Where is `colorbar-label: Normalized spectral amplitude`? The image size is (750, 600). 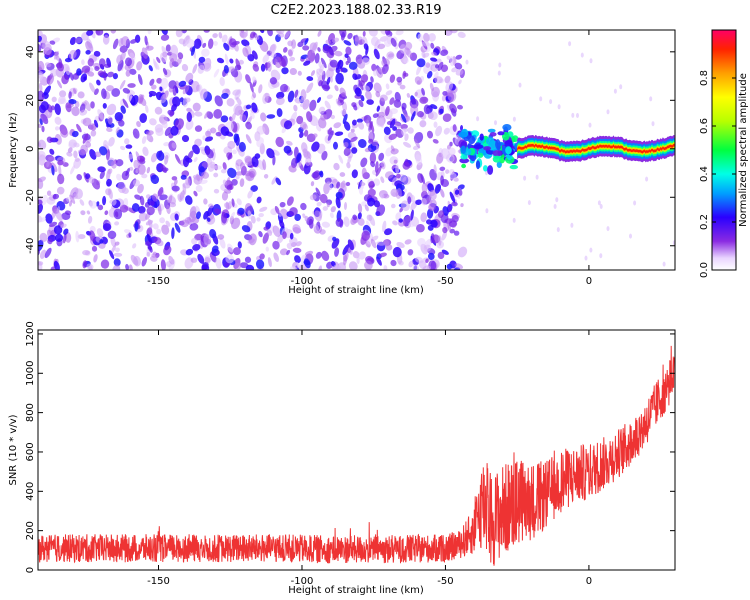 colorbar-label: Normalized spectral amplitude is located at coordinates (743, 150).